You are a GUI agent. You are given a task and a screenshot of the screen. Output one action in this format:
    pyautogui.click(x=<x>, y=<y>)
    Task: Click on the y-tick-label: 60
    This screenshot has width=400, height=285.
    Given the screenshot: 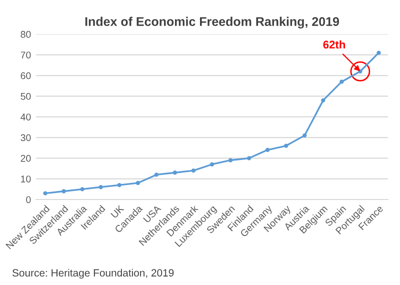 What is the action you would take?
    pyautogui.click(x=25, y=76)
    